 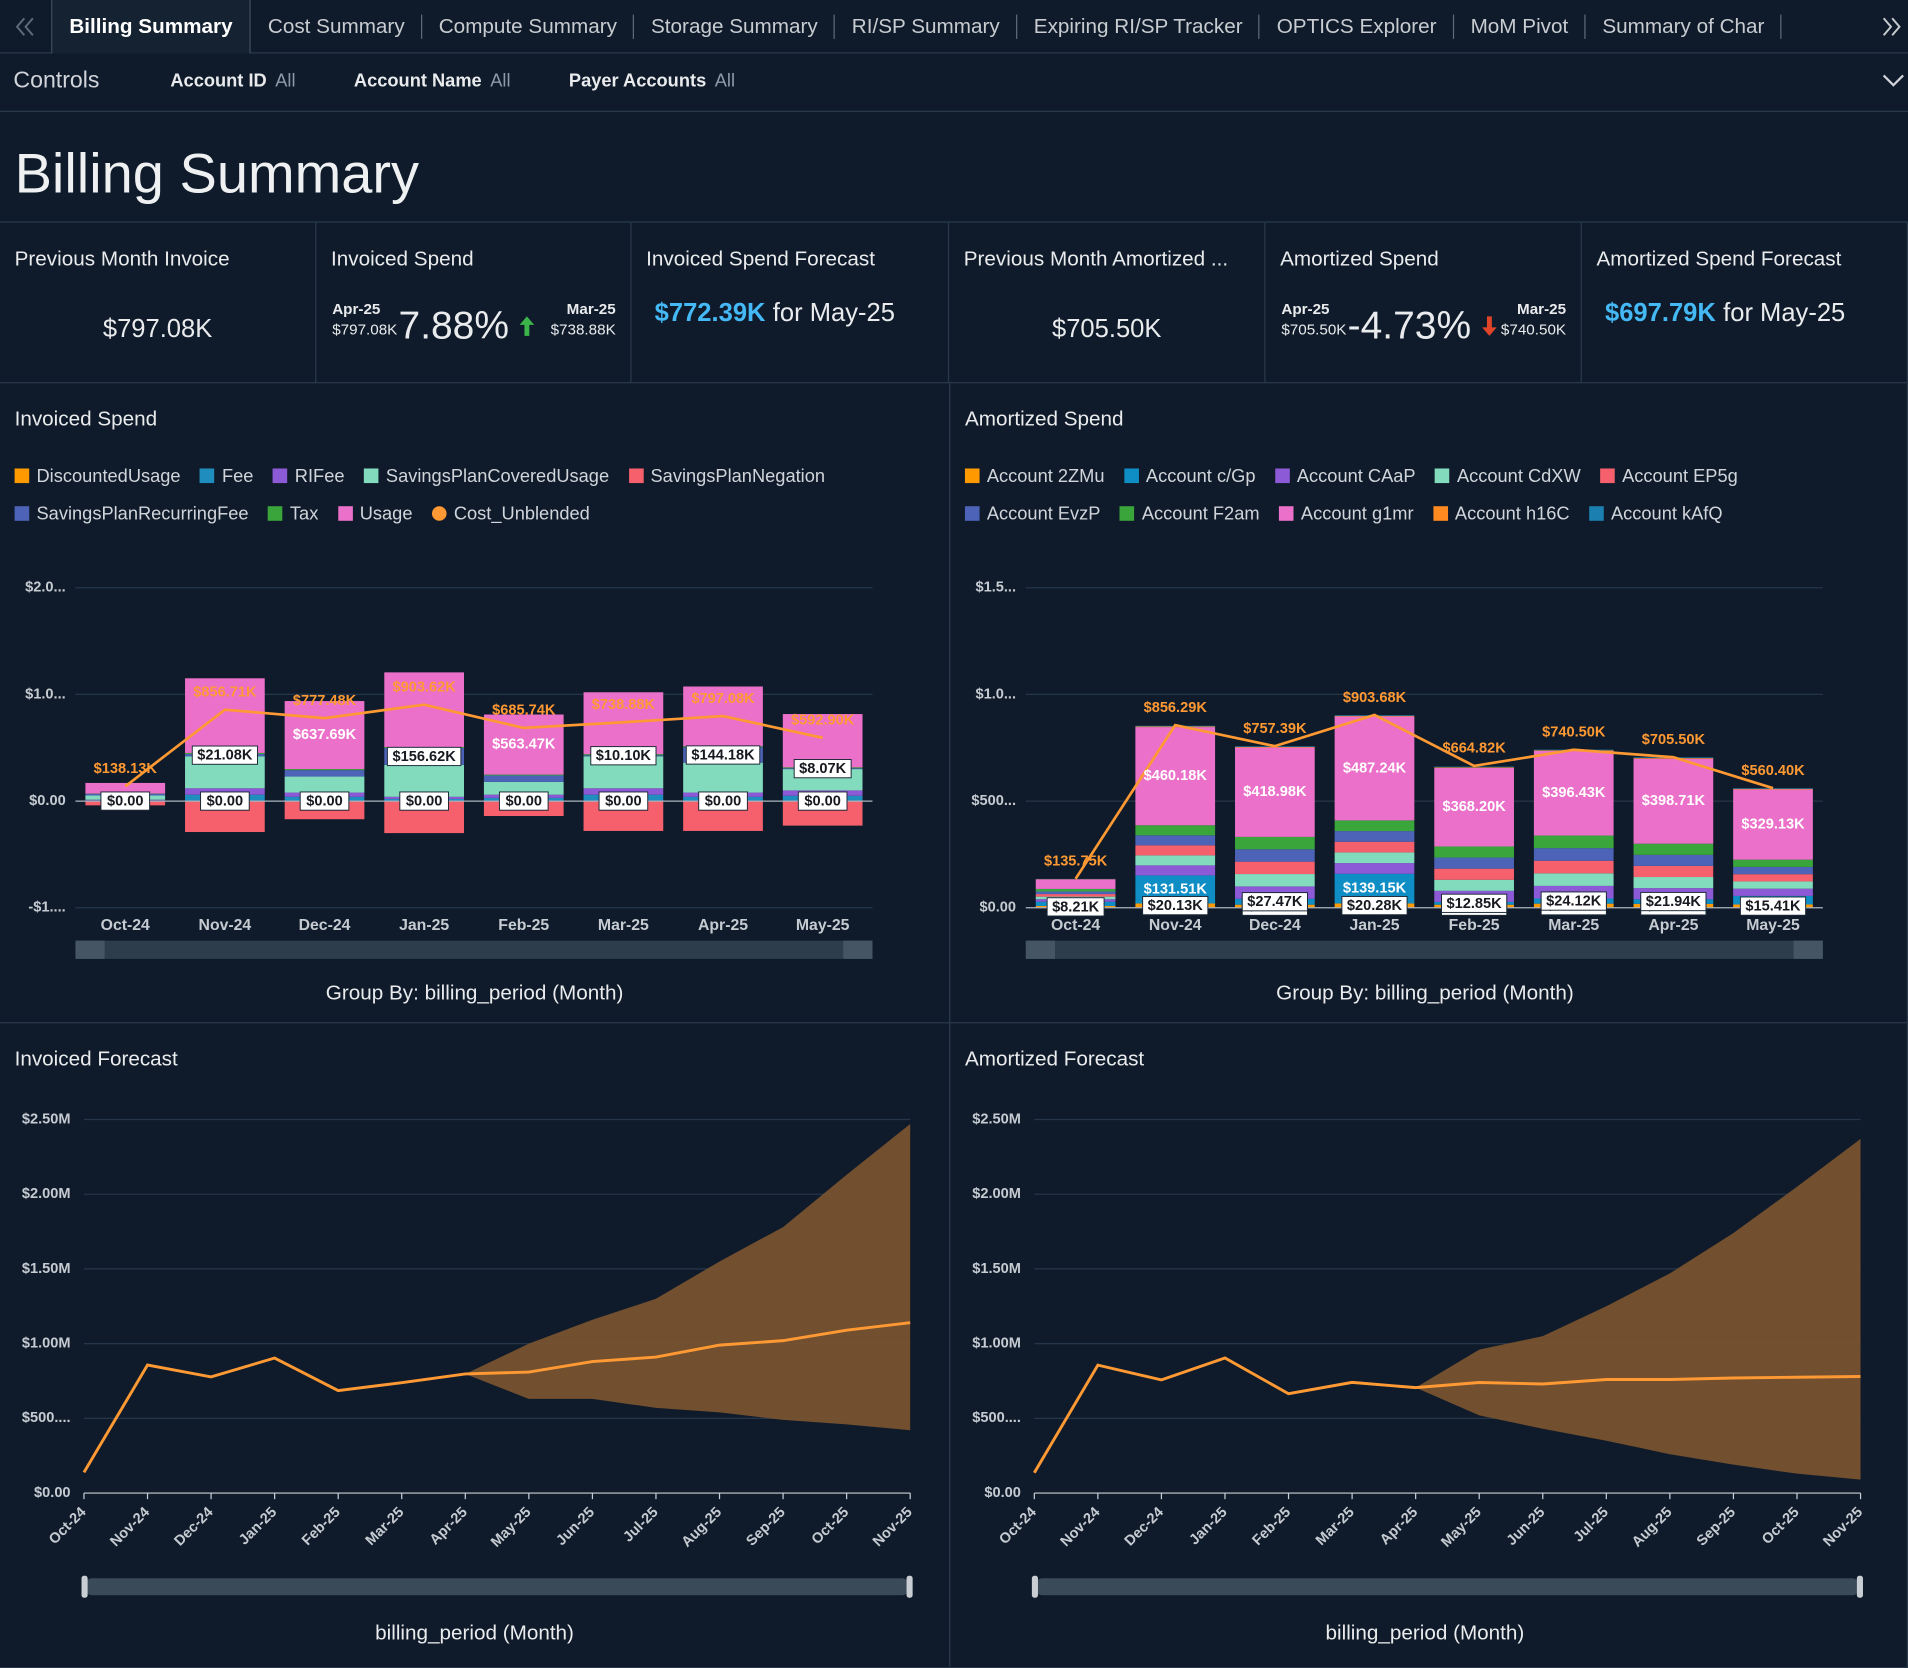 I want to click on legend-label: SavingsPlanRecurringFee, so click(x=142, y=514).